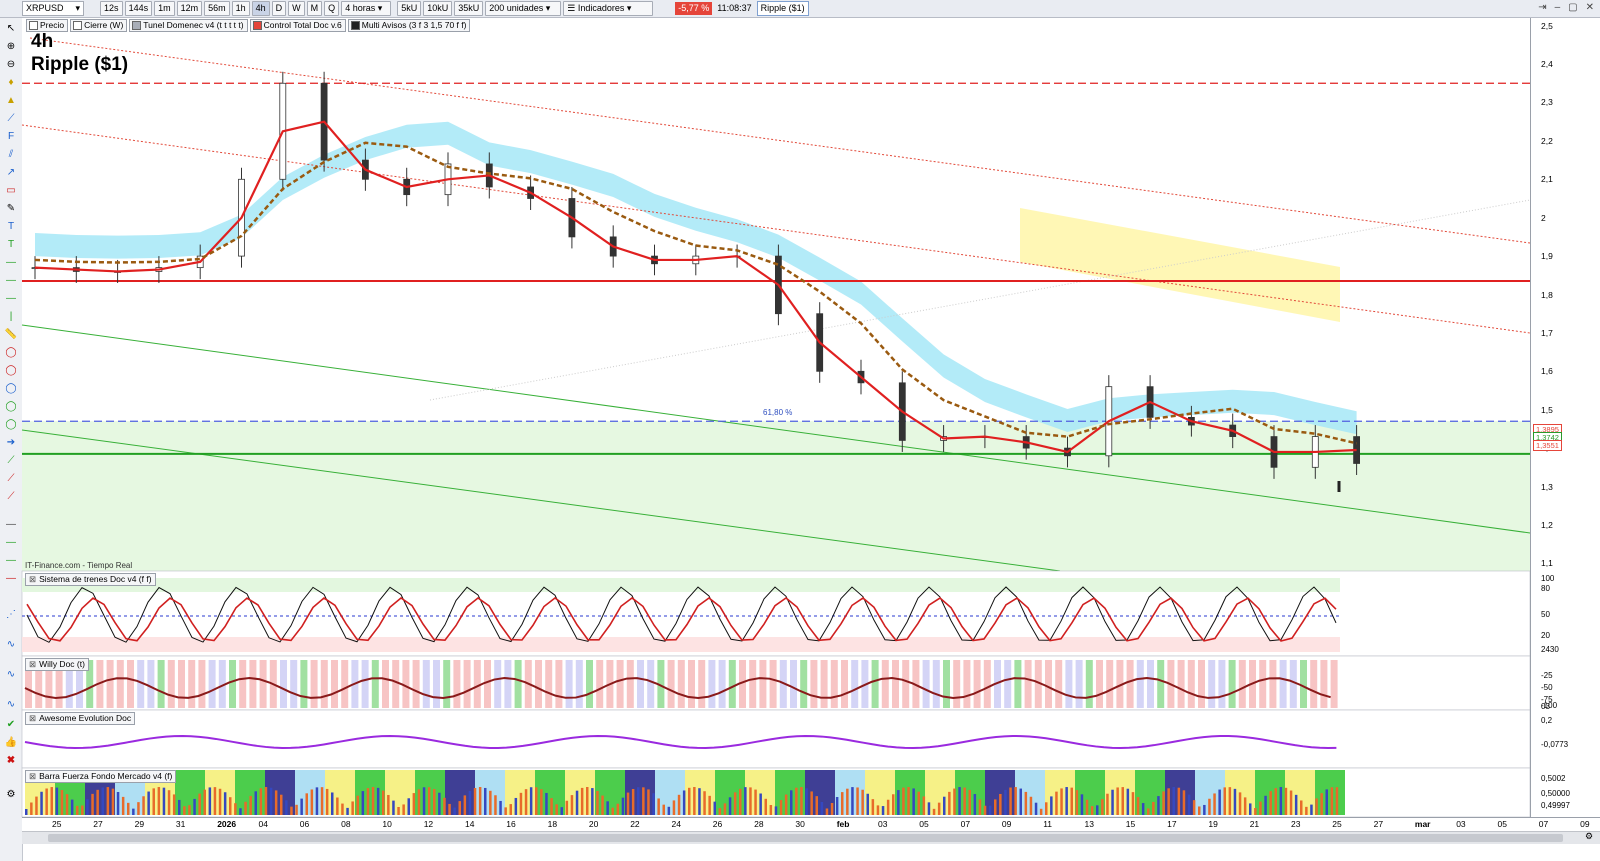  What do you see at coordinates (1048, 824) in the screenshot?
I see `time-label: 11` at bounding box center [1048, 824].